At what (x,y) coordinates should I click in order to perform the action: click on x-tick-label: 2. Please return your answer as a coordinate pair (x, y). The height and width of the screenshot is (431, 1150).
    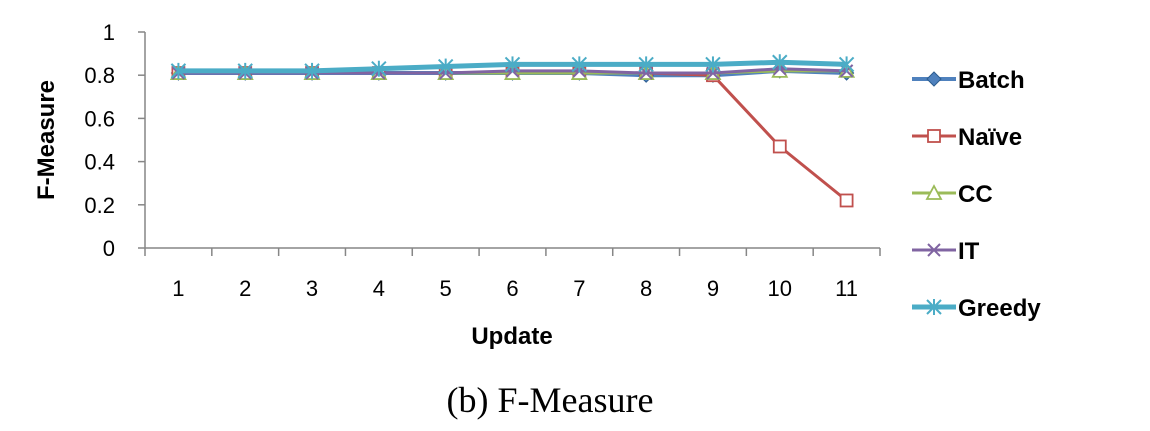
    Looking at the image, I should click on (245, 288).